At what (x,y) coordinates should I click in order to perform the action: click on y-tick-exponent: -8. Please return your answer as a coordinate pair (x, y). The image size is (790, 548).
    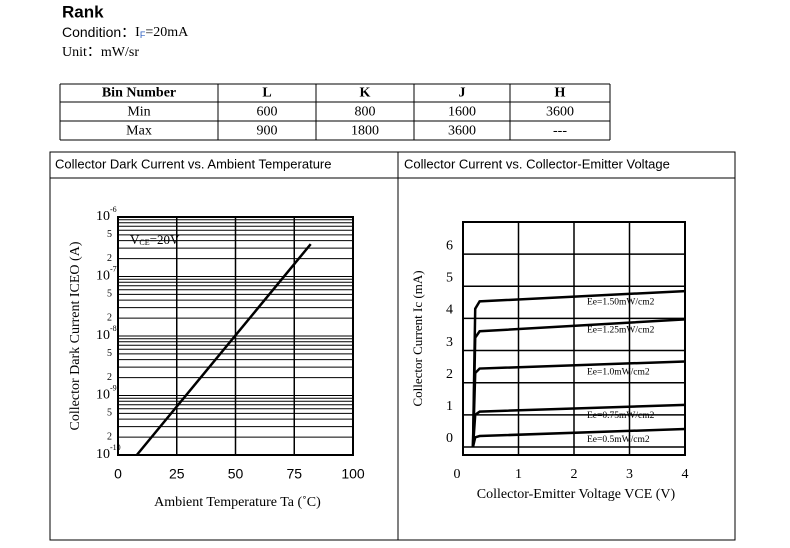
    Looking at the image, I should click on (113, 328).